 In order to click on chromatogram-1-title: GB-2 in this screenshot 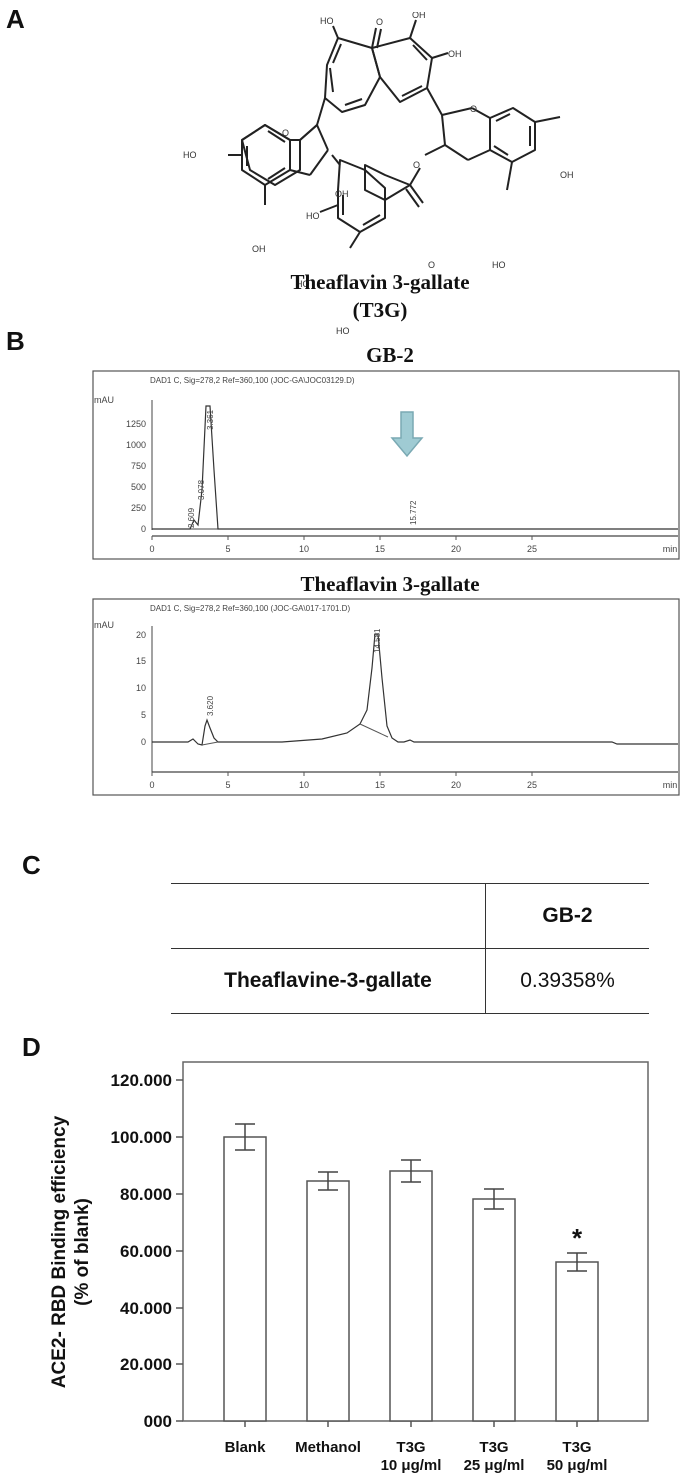, I will do `click(390, 355)`.